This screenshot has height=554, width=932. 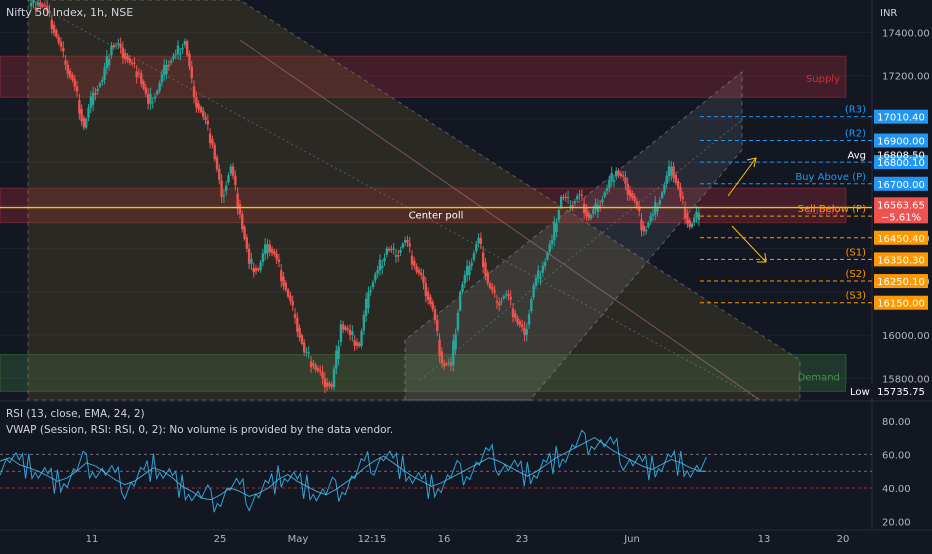 What do you see at coordinates (901, 163) in the screenshot?
I see `price-tag-text: 16800.10` at bounding box center [901, 163].